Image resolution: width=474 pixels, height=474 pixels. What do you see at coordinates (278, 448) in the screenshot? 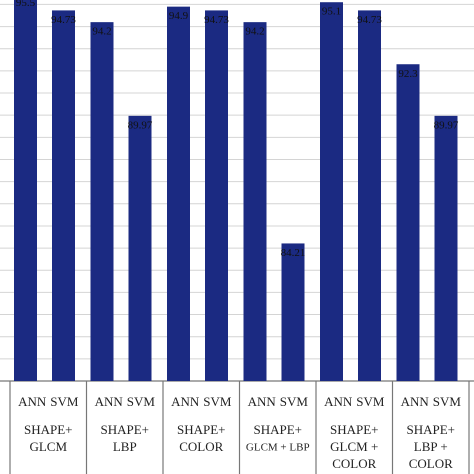
I see `x-tick-label: GLCM + LBP` at bounding box center [278, 448].